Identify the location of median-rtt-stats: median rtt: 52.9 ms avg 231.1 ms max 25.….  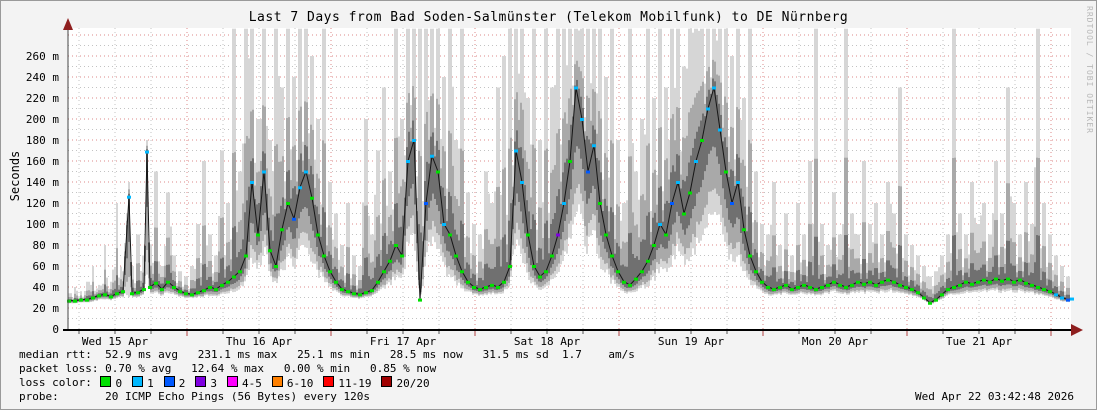
(327, 354).